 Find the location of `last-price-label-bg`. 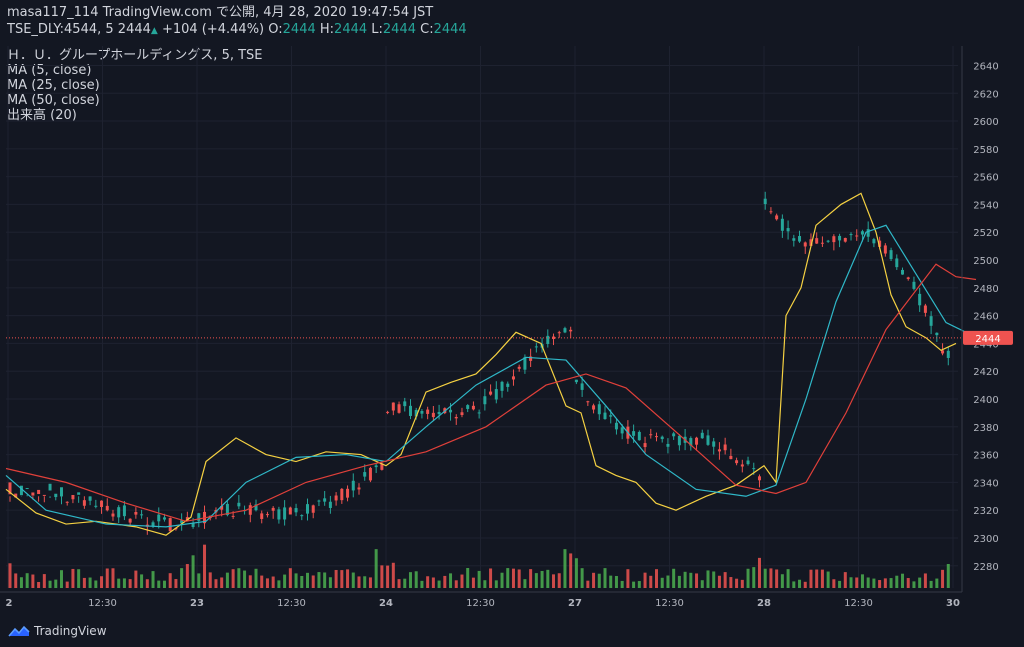

last-price-label-bg is located at coordinates (988, 337).